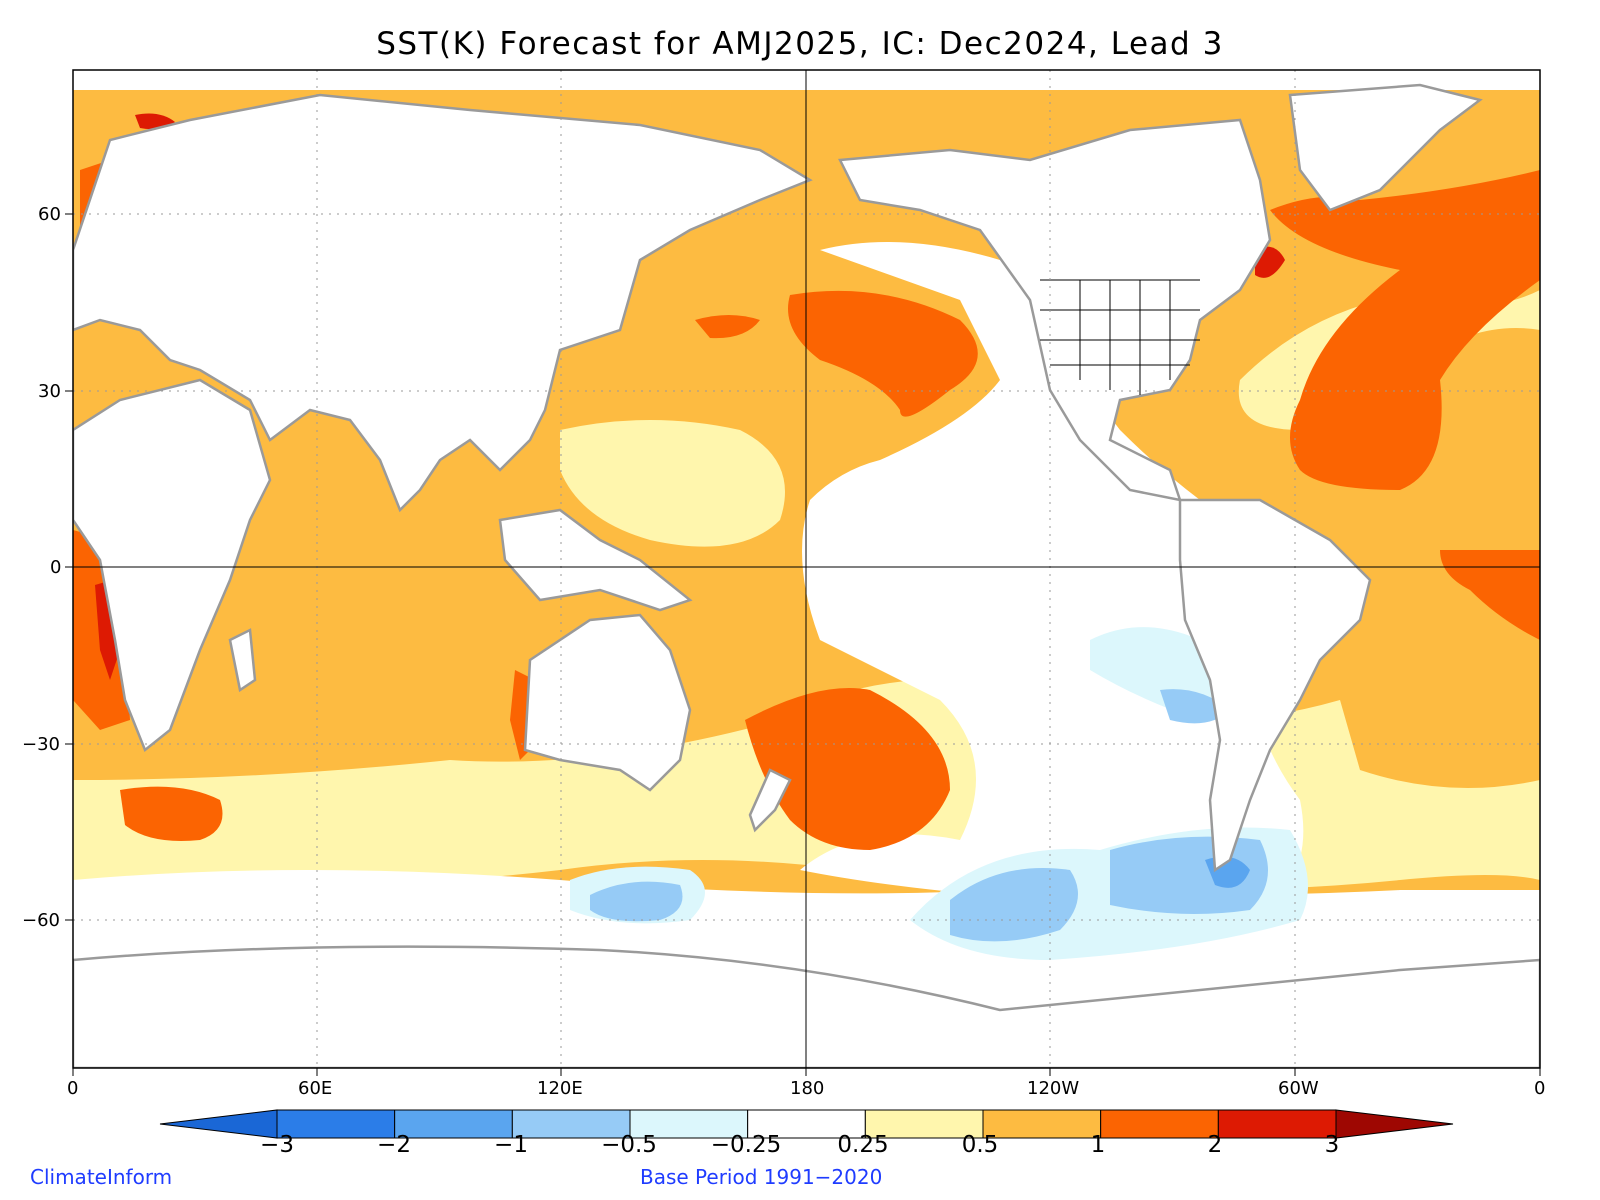 This screenshot has width=1600, height=1200. What do you see at coordinates (1195, 706) in the screenshot?
I see `cold-peru` at bounding box center [1195, 706].